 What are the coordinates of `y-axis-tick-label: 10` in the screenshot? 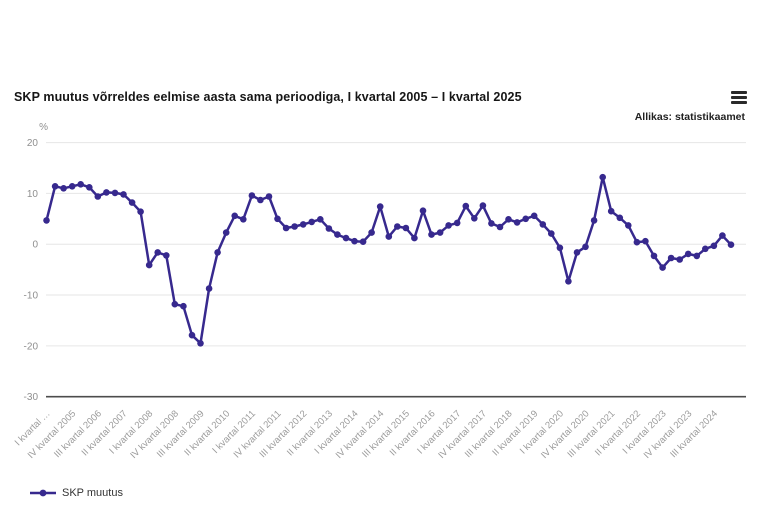 It's located at (33, 194).